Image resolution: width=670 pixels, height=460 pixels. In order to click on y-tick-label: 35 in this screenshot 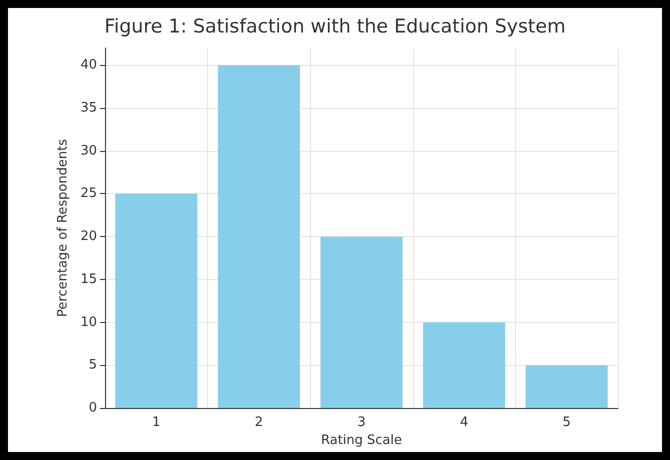, I will do `click(88, 108)`.